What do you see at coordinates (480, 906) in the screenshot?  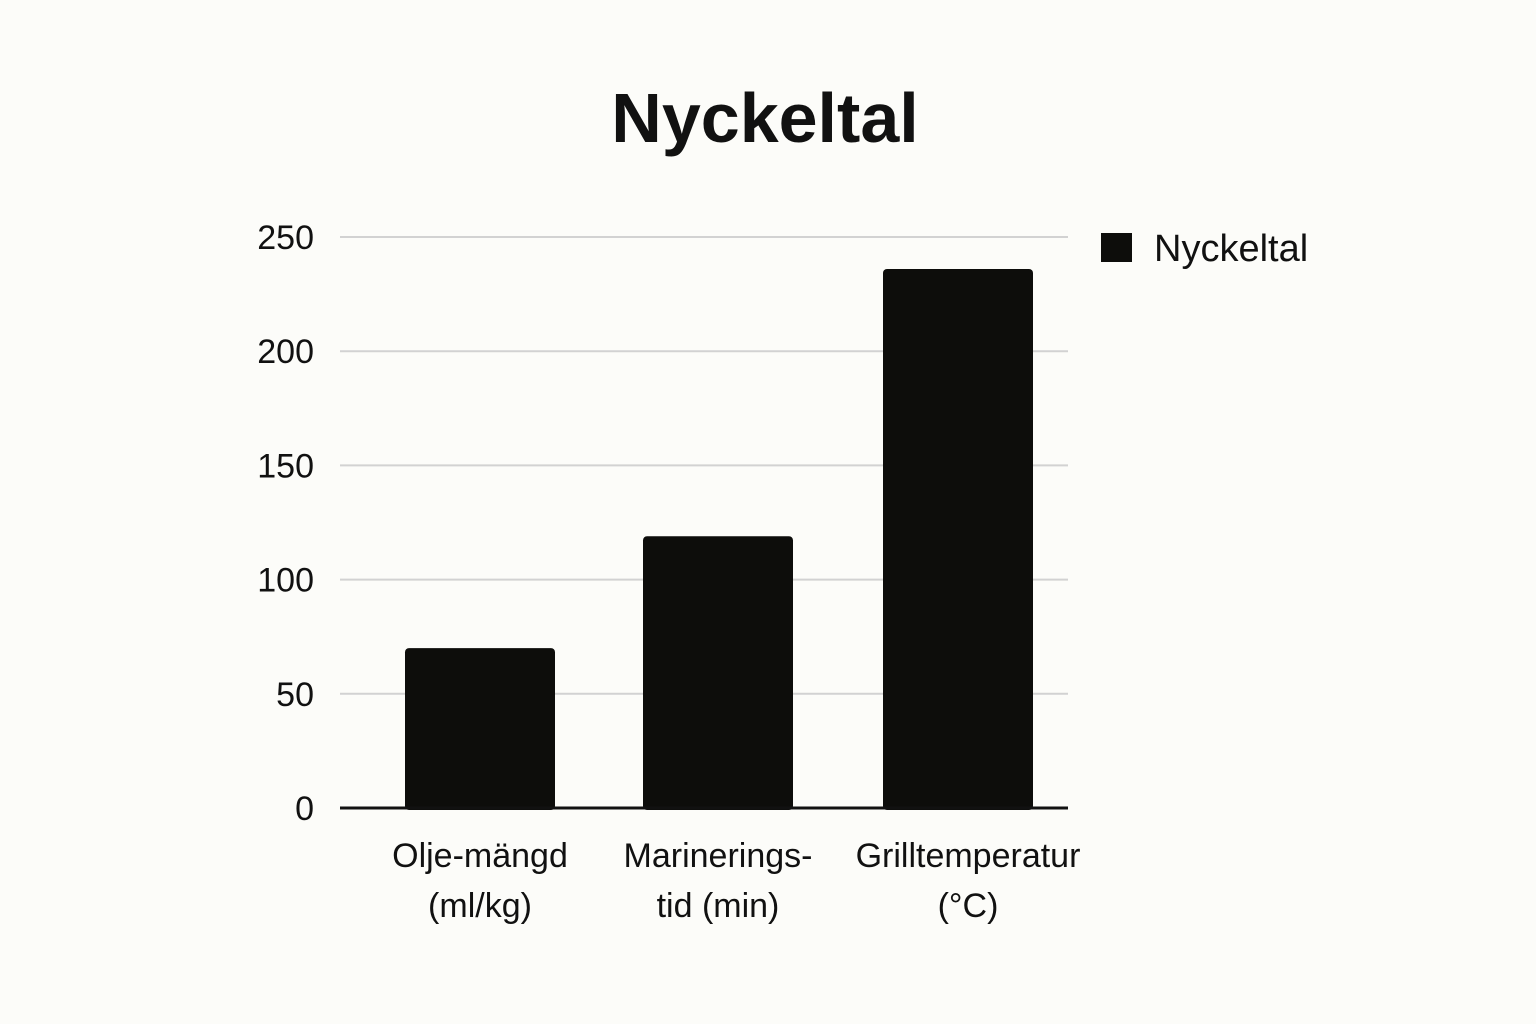 I see `x-category-label: (ml/kg)` at bounding box center [480, 906].